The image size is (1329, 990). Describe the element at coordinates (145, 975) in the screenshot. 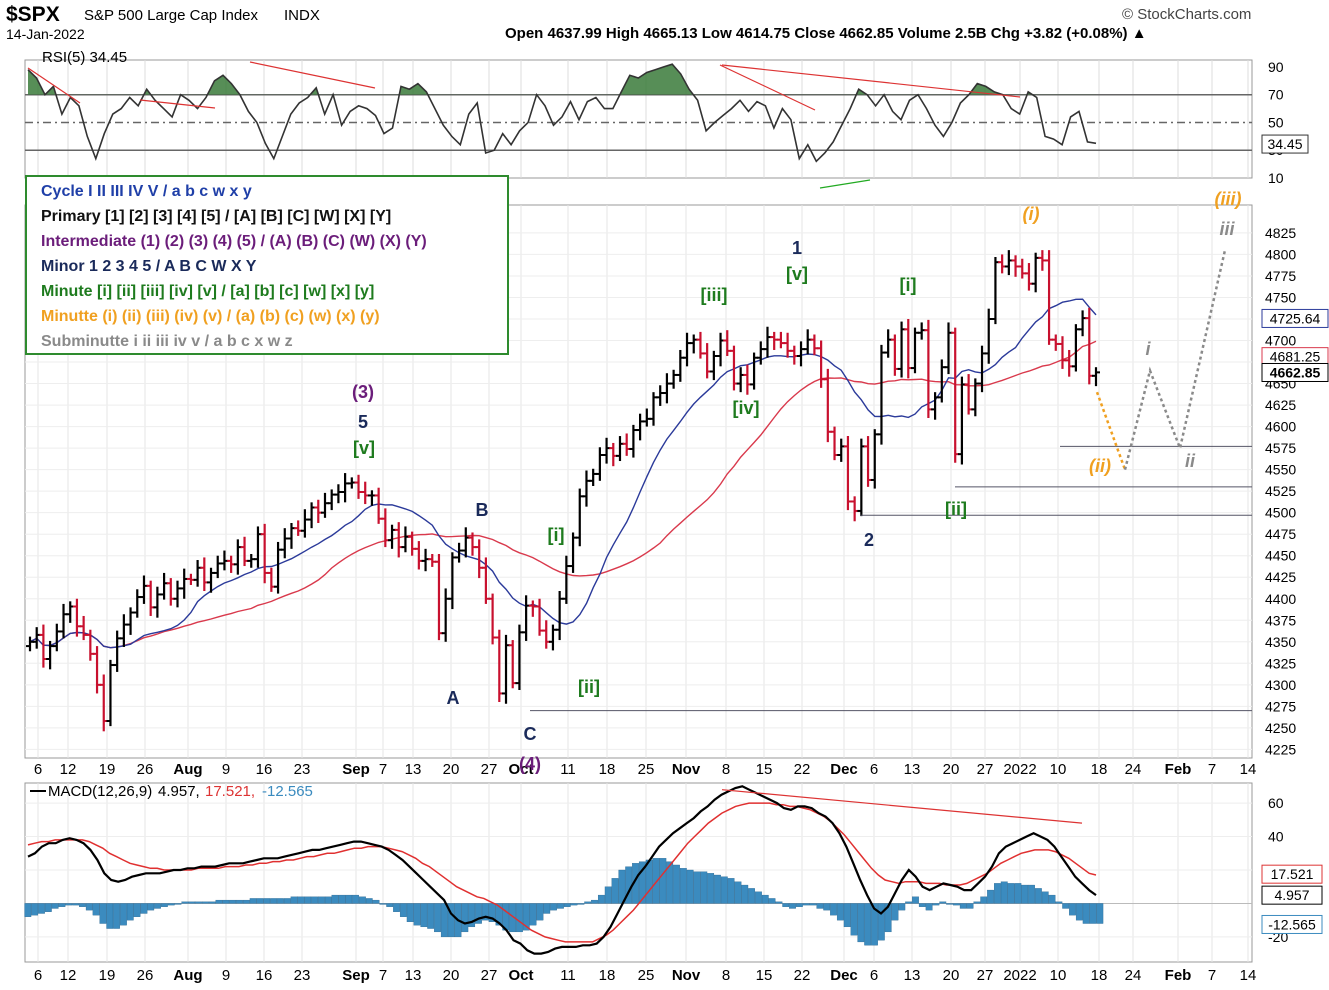

I see `macd-xtick-label: 26` at that location.